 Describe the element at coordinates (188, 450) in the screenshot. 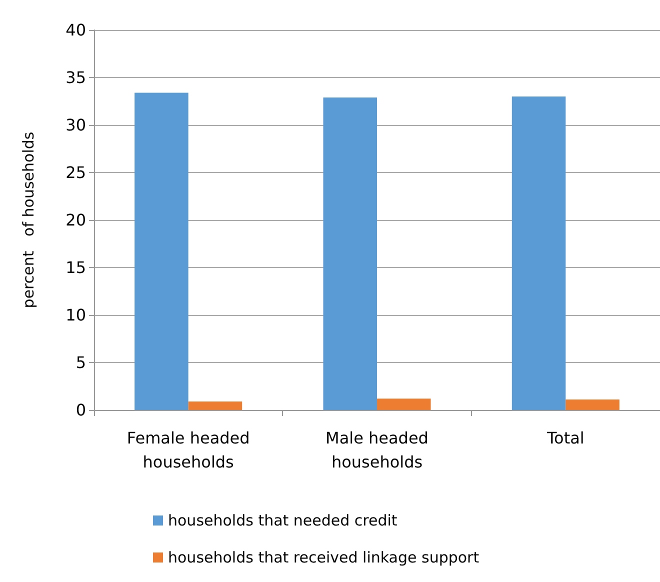

I see `x-tick-label: Female headed households` at that location.